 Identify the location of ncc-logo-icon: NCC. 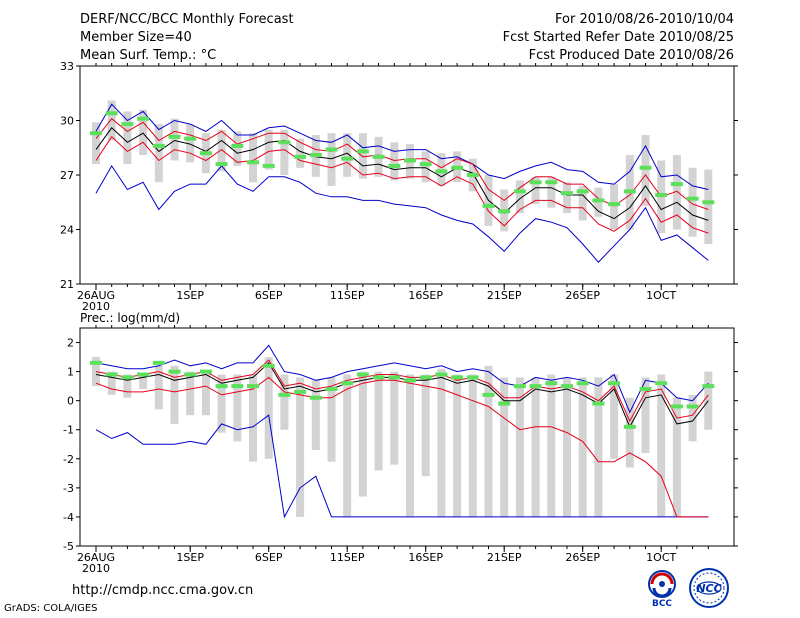
(709, 588).